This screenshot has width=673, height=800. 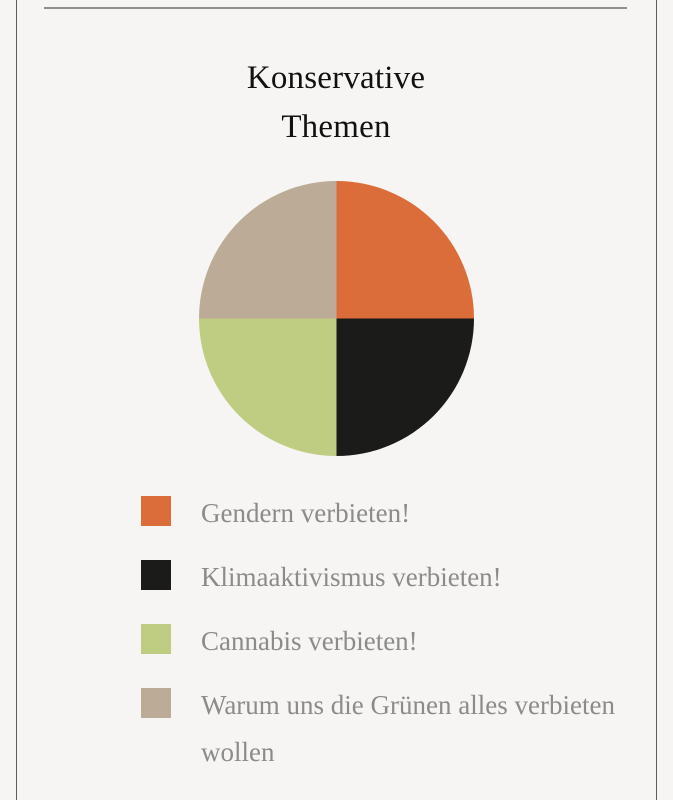 I want to click on chart-title-line-1: Konservative, so click(x=336, y=78).